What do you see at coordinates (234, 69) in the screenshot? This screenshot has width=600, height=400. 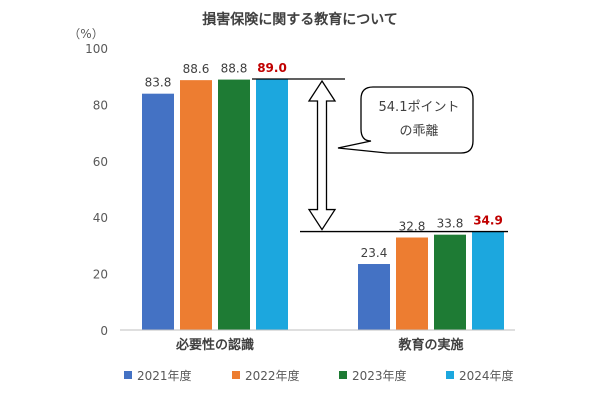 I see `bar-data-label: 88.8` at bounding box center [234, 69].